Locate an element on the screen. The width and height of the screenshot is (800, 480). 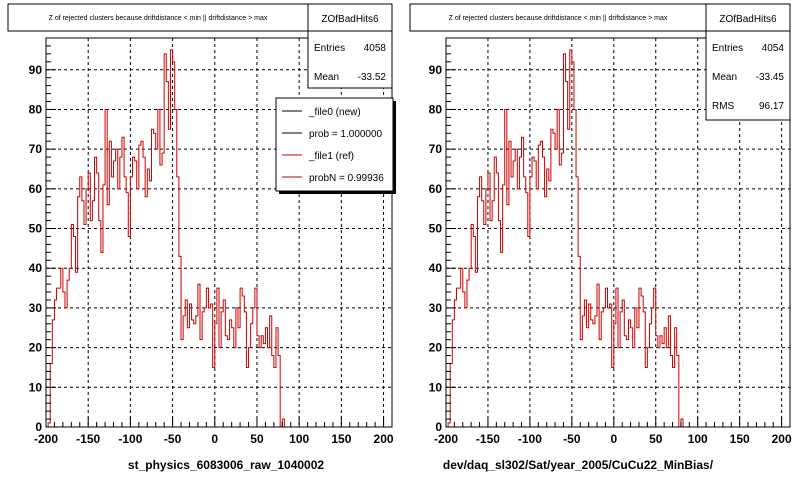
legend-entry-file1: _file1 (ref) is located at coordinates (331, 156).